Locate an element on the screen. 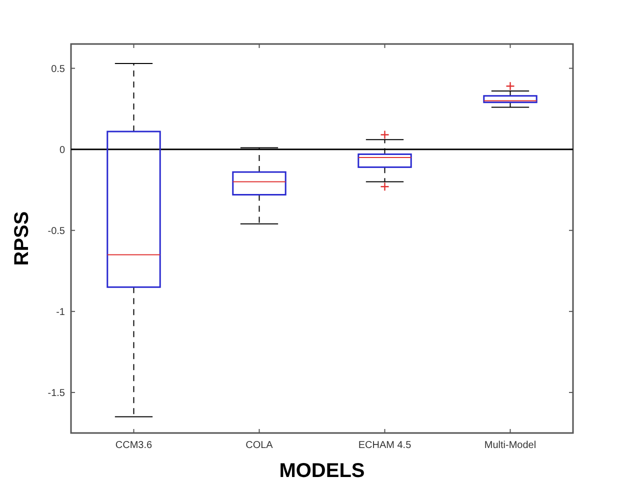  x-tick-label: CCM3.6 is located at coordinates (134, 445).